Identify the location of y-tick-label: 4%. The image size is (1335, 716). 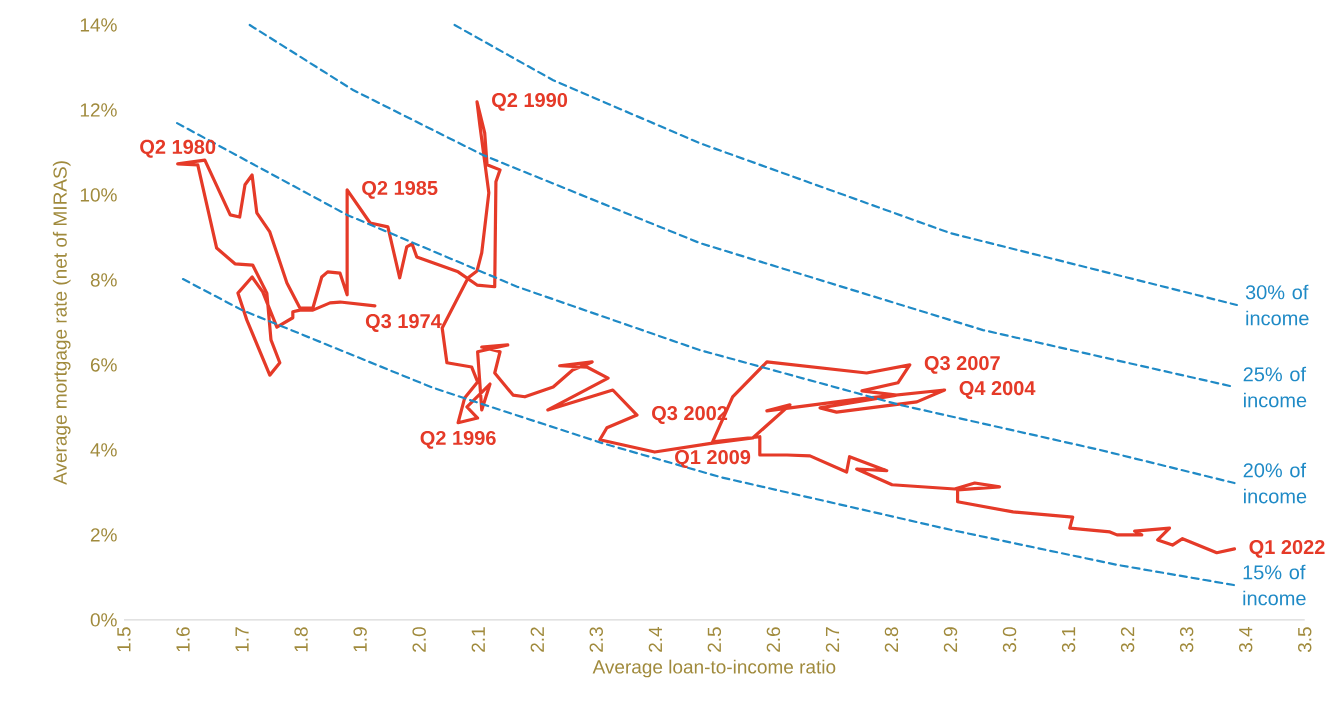
(103, 450).